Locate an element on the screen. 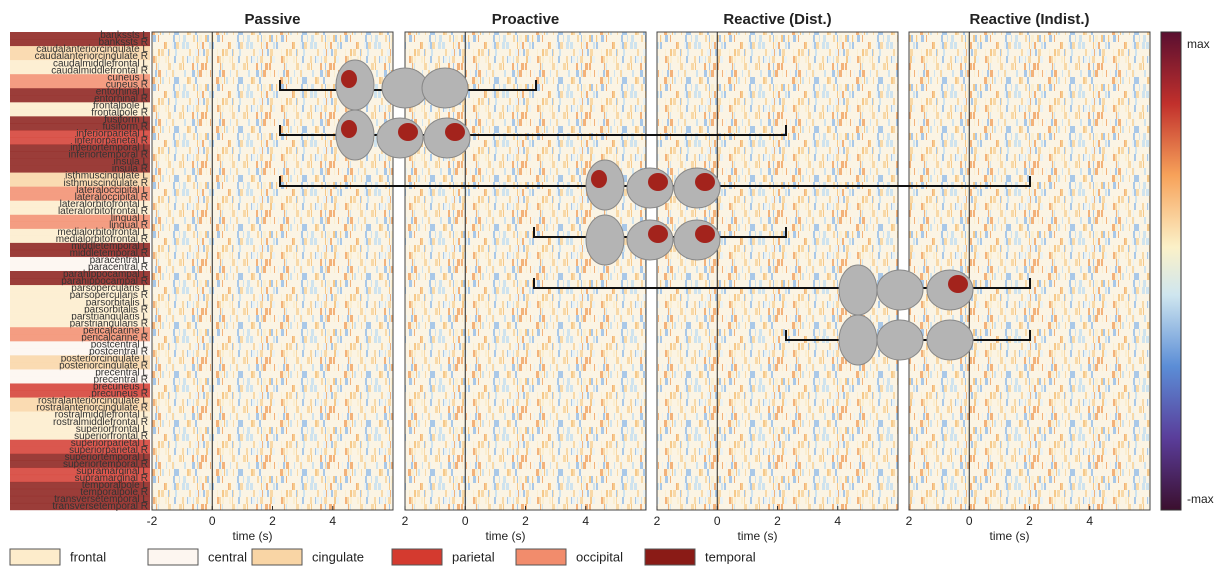  legend-label: occipital is located at coordinates (599, 556).